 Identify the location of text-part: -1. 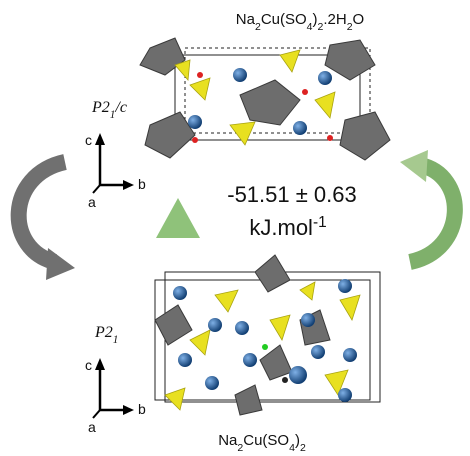
(320, 222).